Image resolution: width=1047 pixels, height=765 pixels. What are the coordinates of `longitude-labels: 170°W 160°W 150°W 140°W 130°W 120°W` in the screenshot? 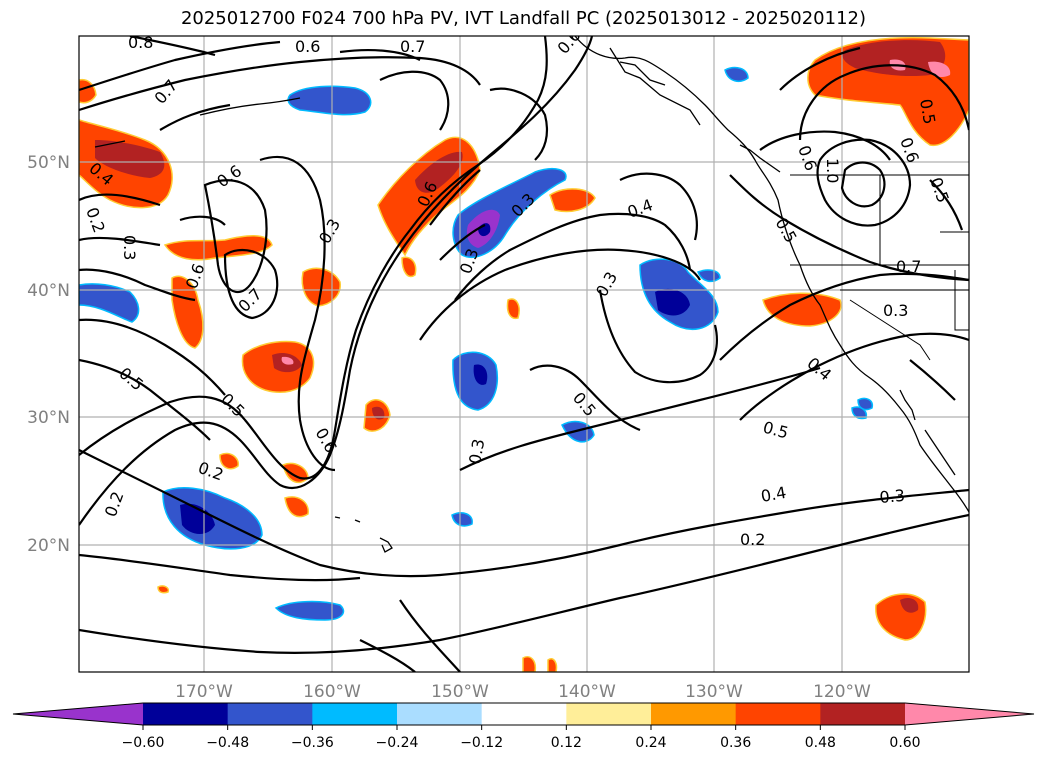 It's located at (523, 692).